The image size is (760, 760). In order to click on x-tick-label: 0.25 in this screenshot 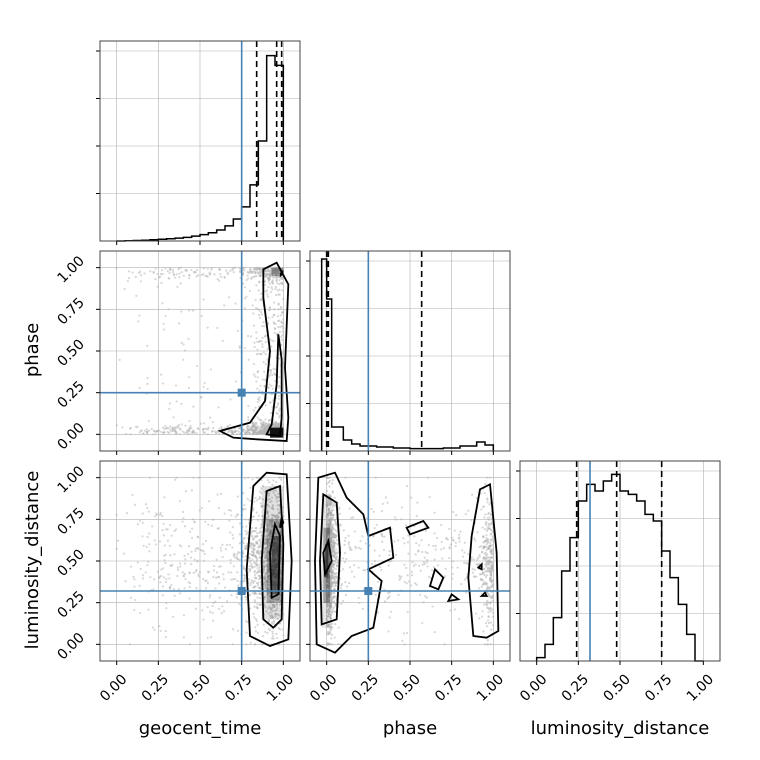, I will do `click(575, 687)`.